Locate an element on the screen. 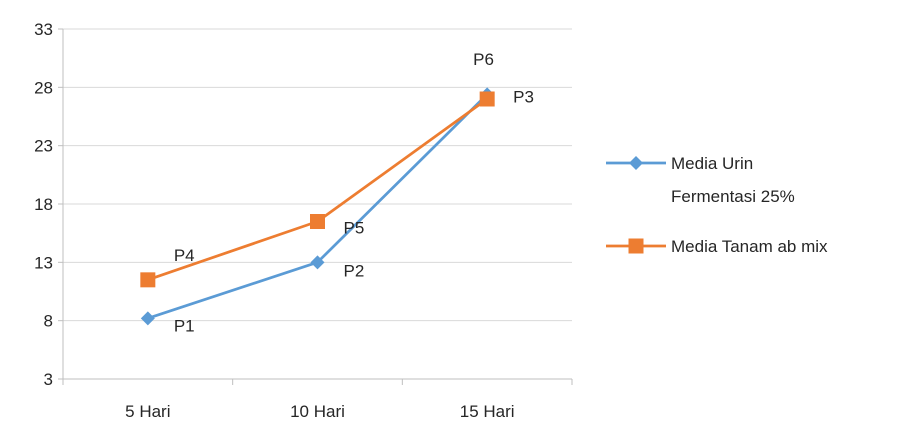 The width and height of the screenshot is (898, 421). legend-label-line: Fermentasi 25% is located at coordinates (733, 196).